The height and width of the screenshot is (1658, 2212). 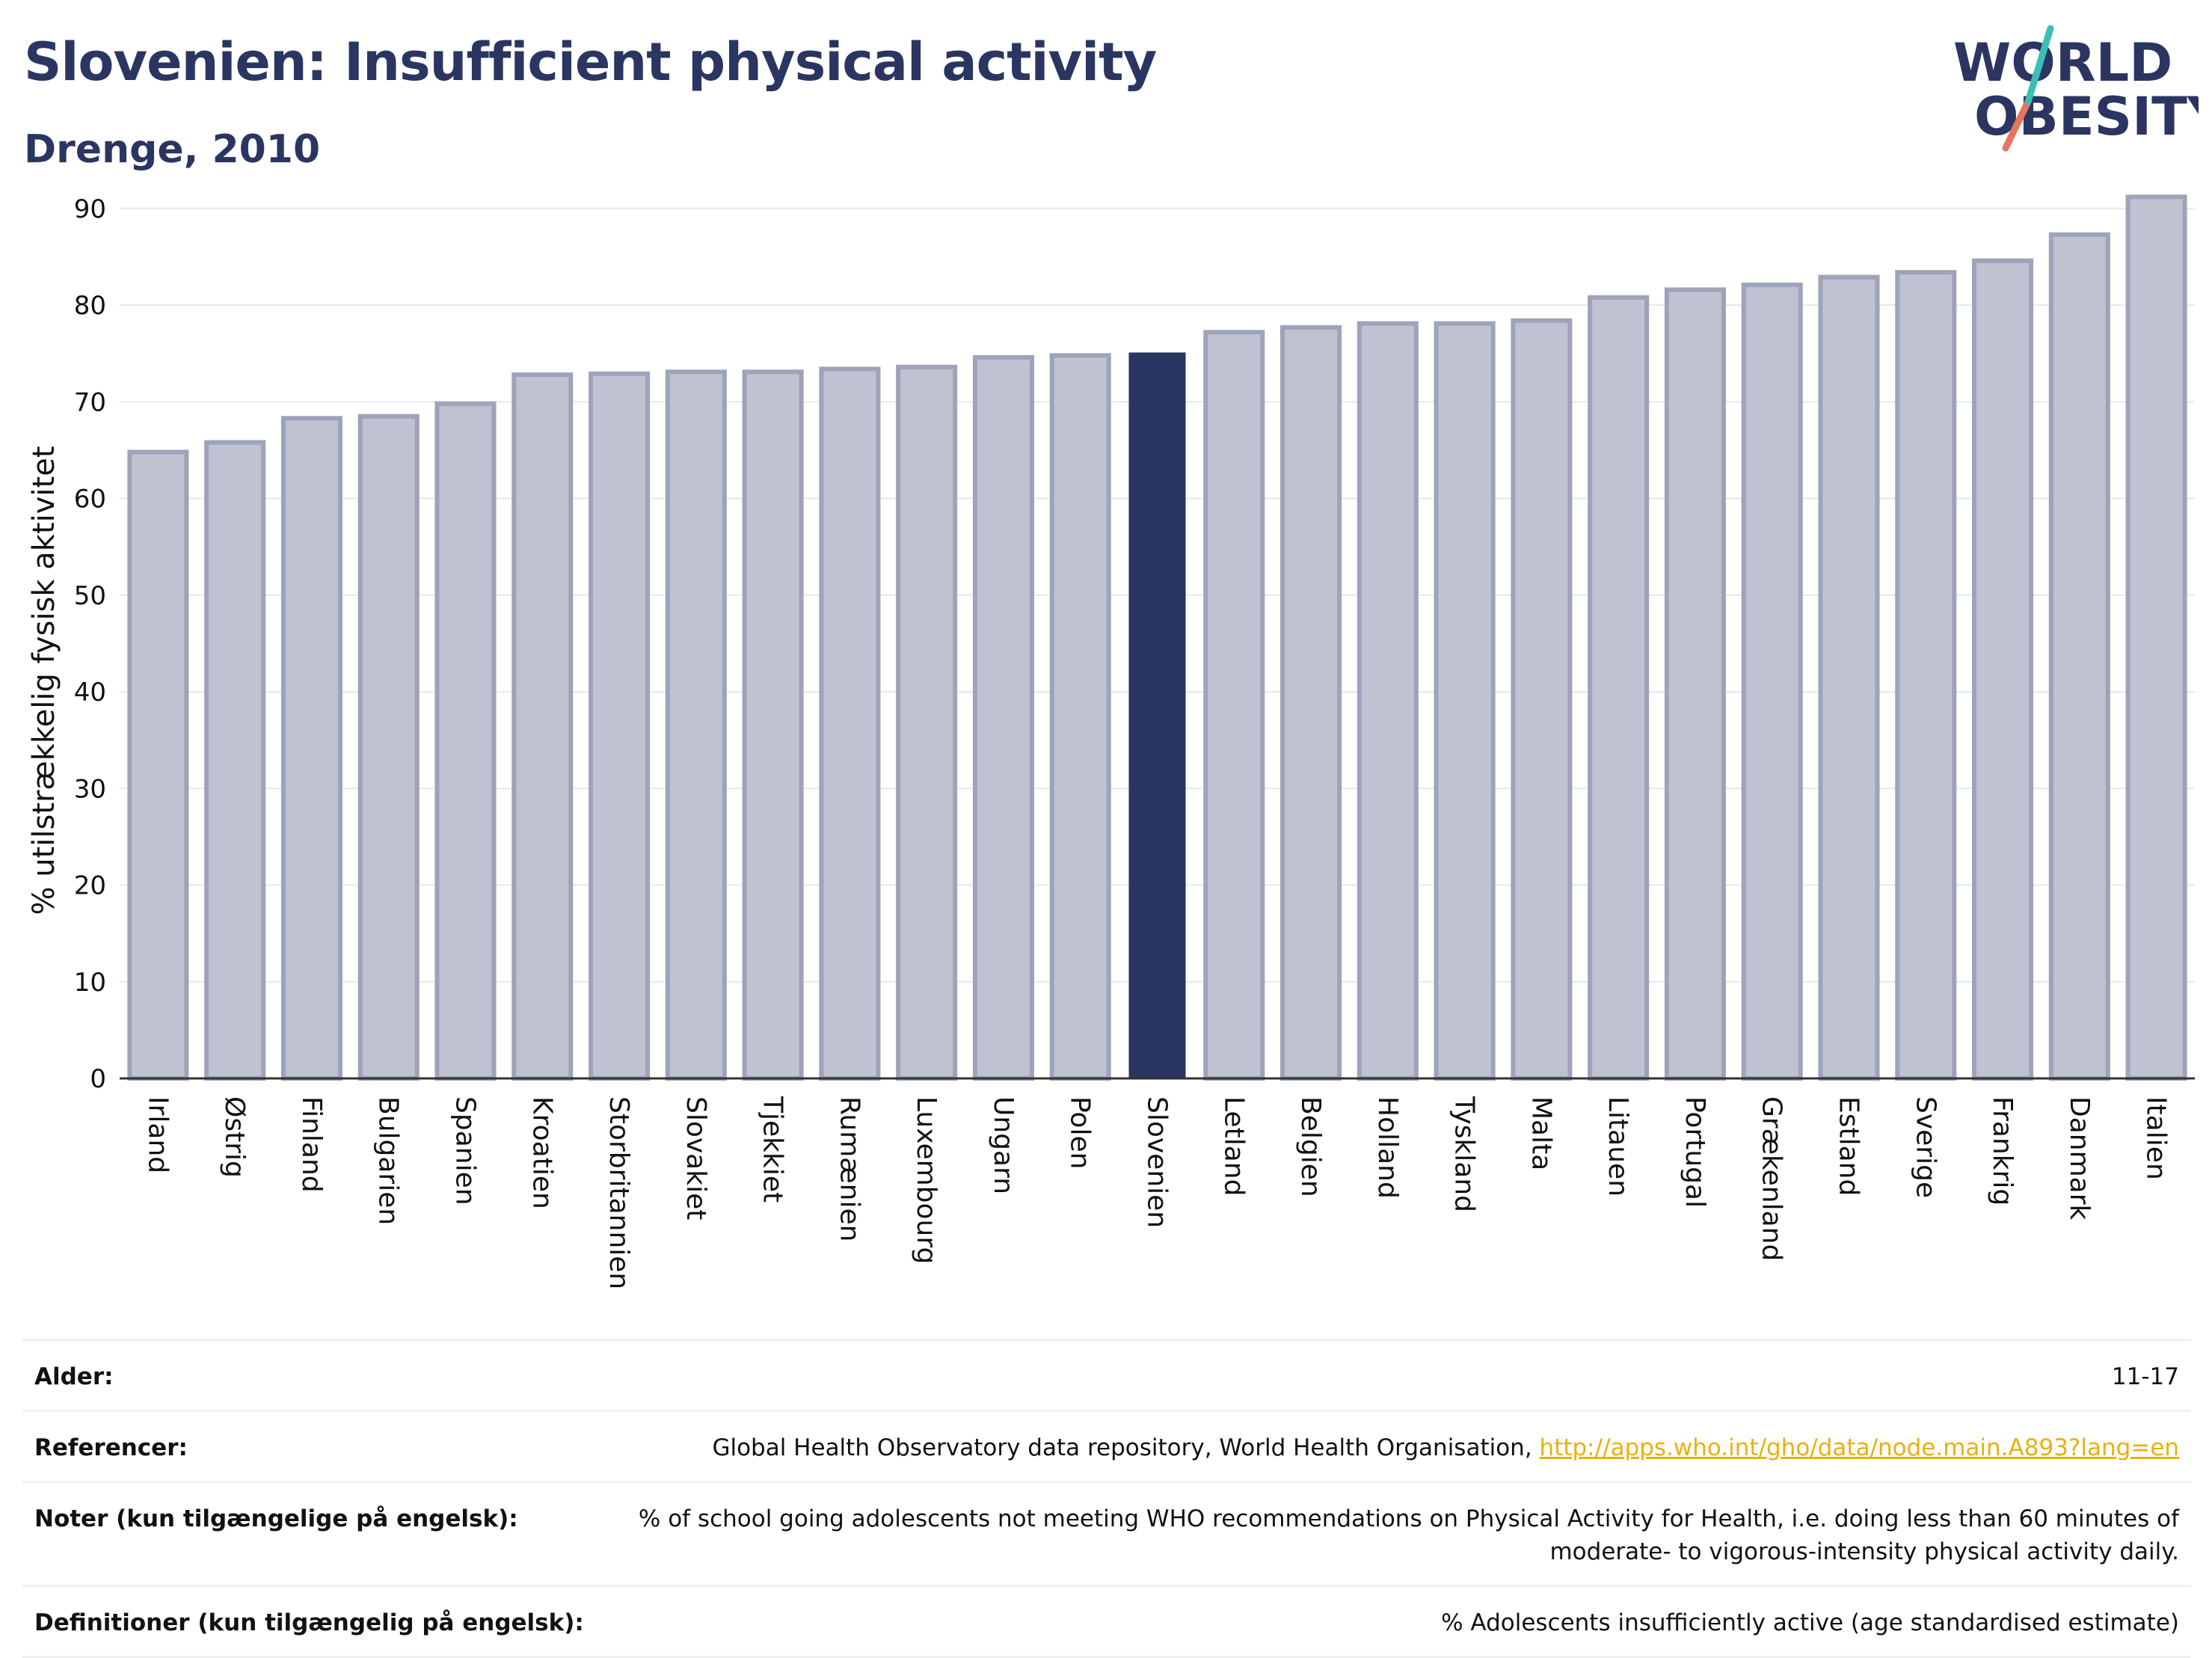 I want to click on bar-estland, so click(x=1849, y=677).